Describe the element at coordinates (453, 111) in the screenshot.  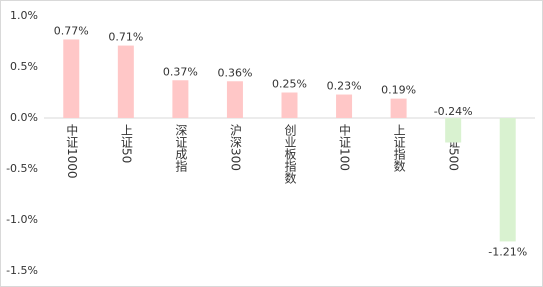
I see `value-label: -0.24%` at that location.